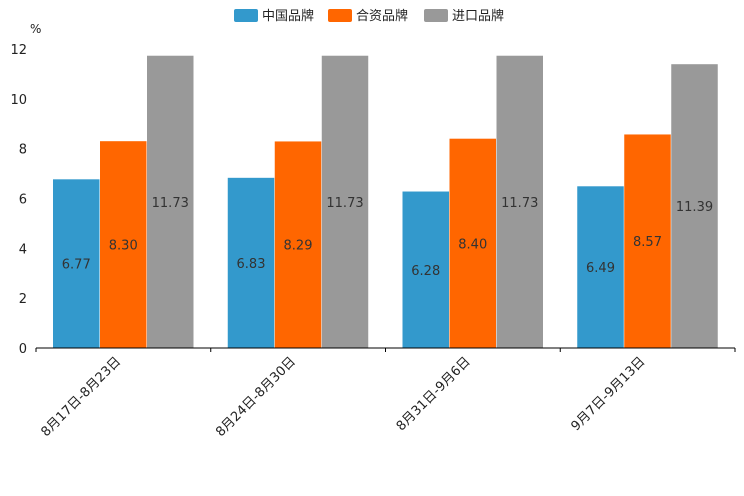  Describe the element at coordinates (23, 299) in the screenshot. I see `y-tick-label: 2` at that location.